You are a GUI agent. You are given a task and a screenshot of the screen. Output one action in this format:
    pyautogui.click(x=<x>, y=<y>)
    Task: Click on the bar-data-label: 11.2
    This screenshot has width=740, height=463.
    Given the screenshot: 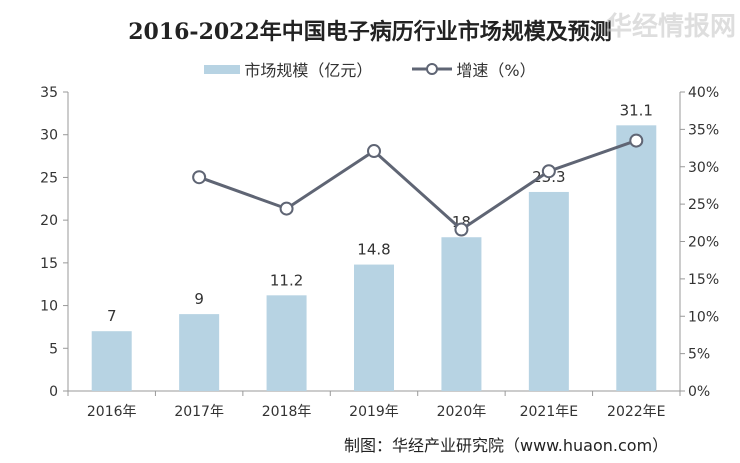 What is the action you would take?
    pyautogui.click(x=286, y=280)
    